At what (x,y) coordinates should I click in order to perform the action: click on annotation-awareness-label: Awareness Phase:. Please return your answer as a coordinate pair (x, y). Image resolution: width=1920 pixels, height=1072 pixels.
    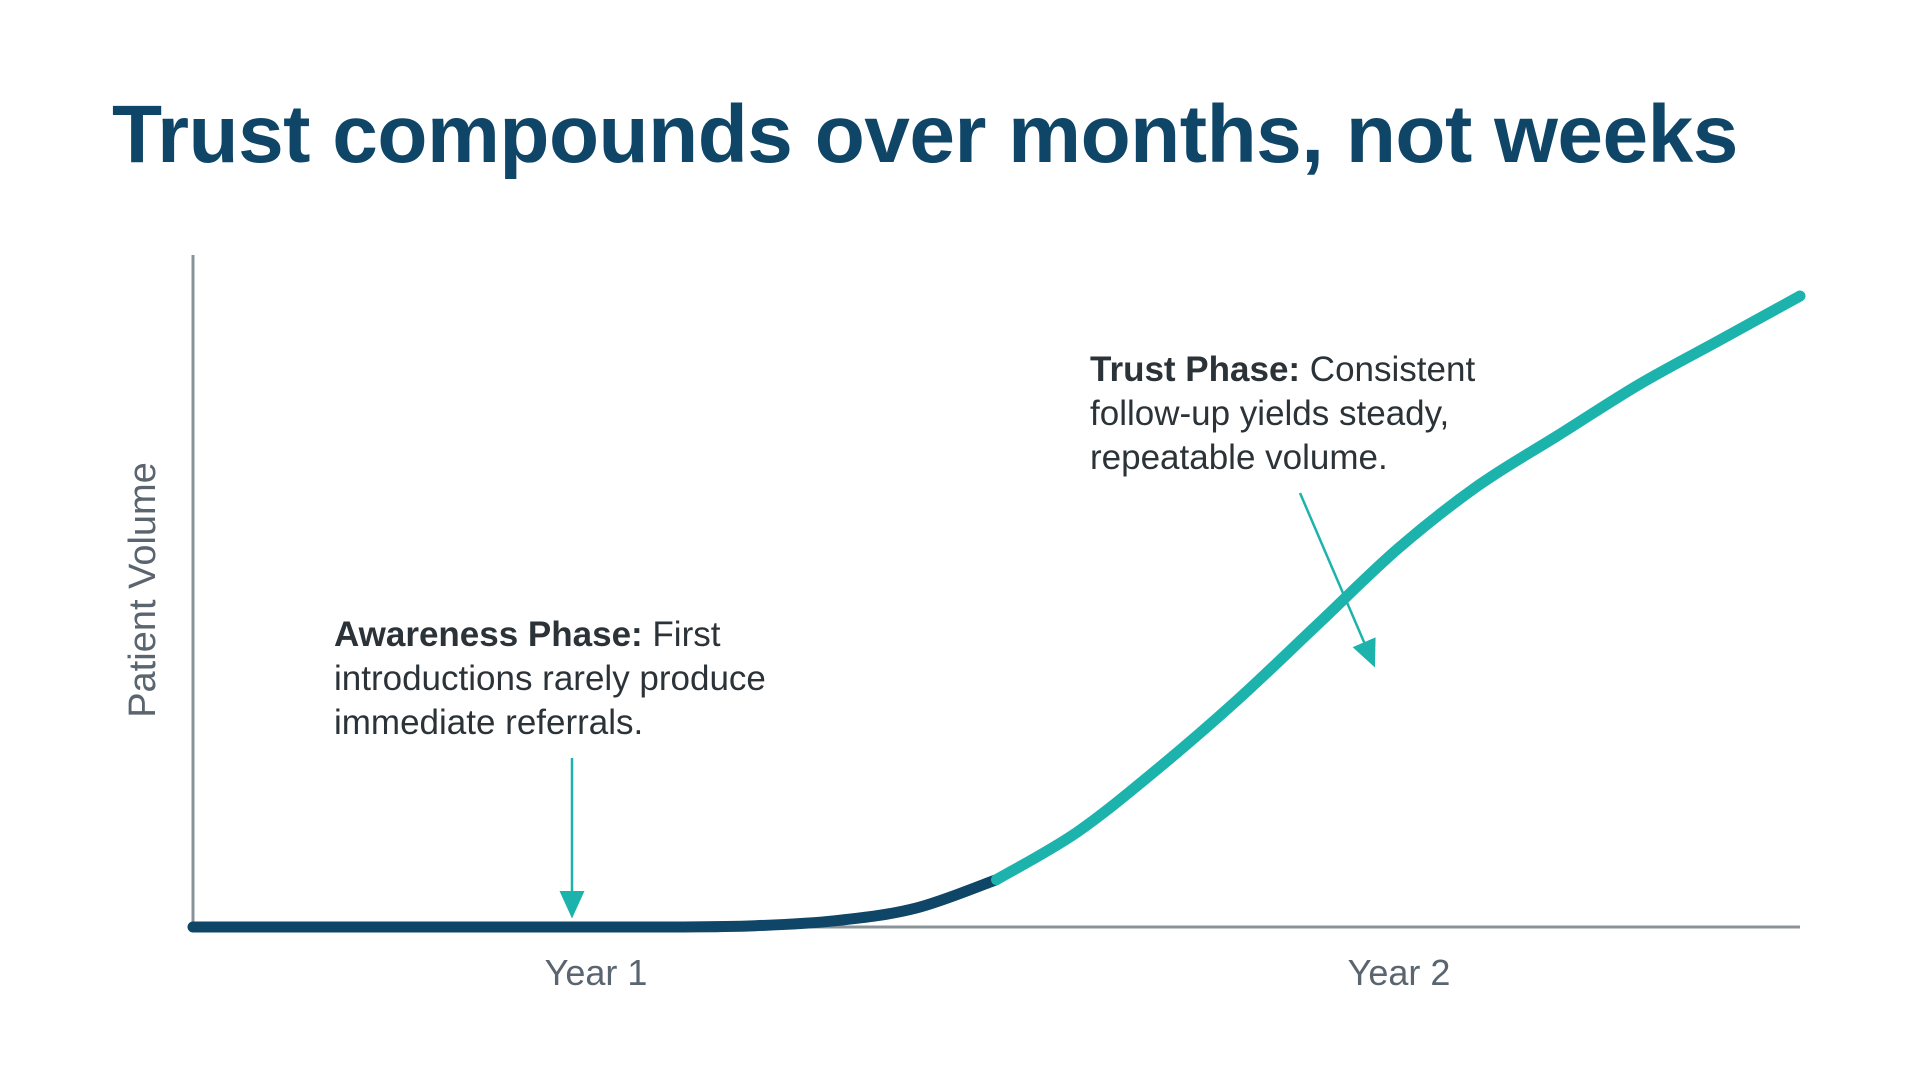
    Looking at the image, I should click on (488, 634).